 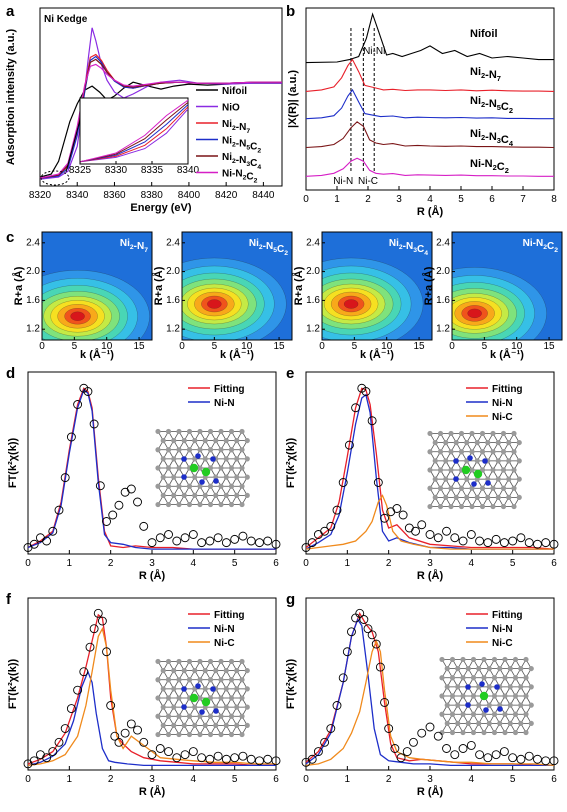 I want to click on panel-c-x-tick-label: 5, so click(x=485, y=346).